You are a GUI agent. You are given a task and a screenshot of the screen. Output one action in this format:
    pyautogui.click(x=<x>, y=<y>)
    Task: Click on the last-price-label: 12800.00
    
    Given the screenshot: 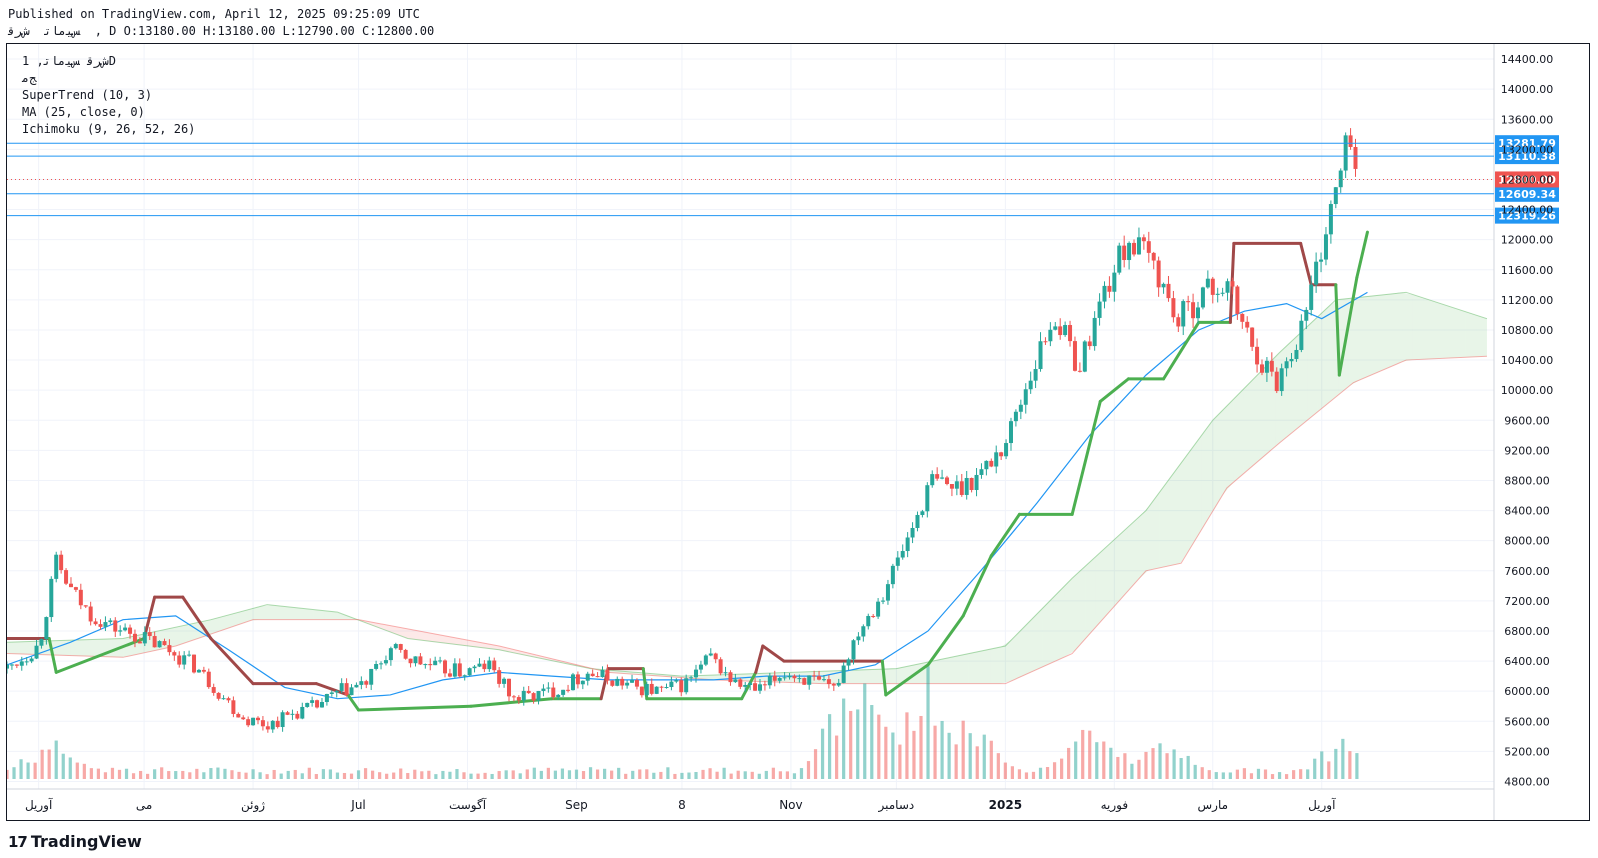 What is the action you would take?
    pyautogui.click(x=1527, y=179)
    